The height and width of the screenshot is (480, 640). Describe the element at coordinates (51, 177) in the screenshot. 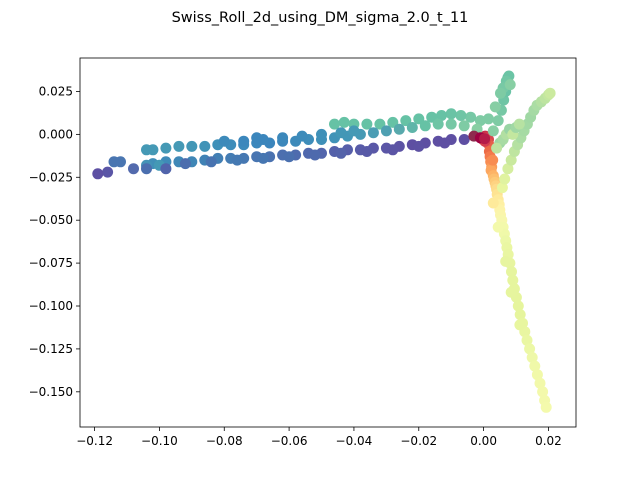

I see `y-tick-label: −0.025` at that location.